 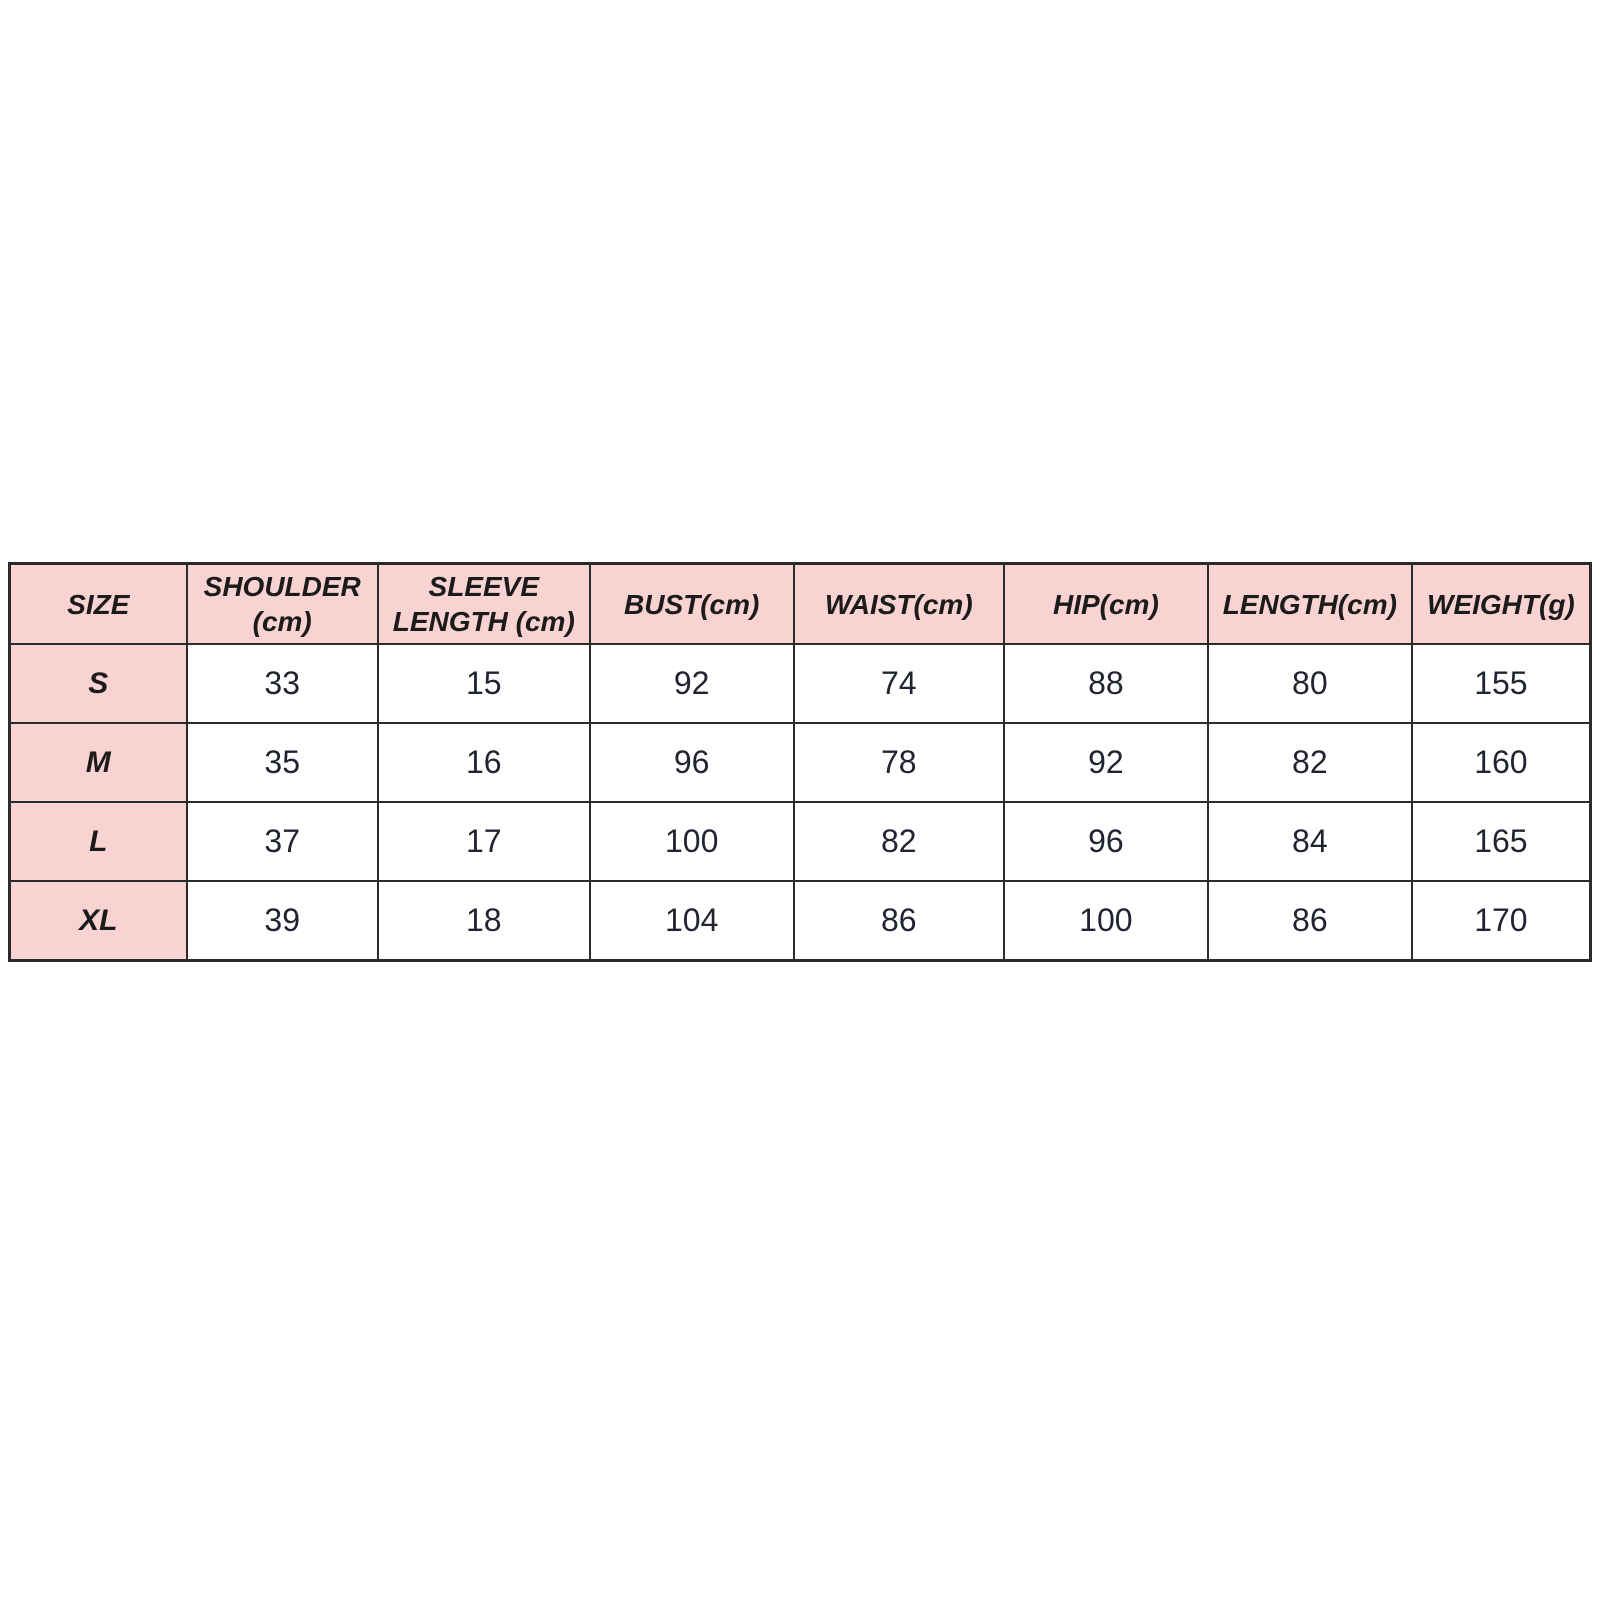 What do you see at coordinates (1501, 921) in the screenshot?
I see `cell-xl-weight-g: 170` at bounding box center [1501, 921].